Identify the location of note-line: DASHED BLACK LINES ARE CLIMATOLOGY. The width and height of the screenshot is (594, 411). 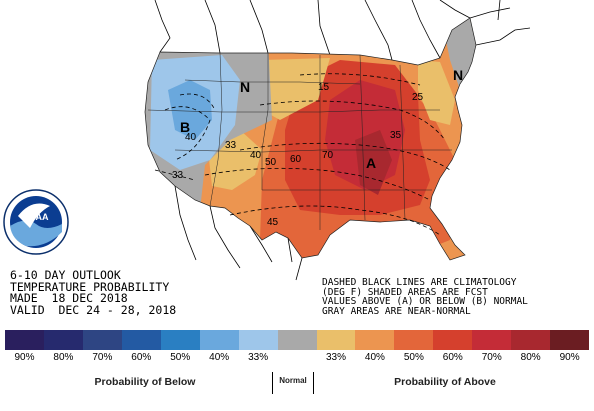
(419, 282).